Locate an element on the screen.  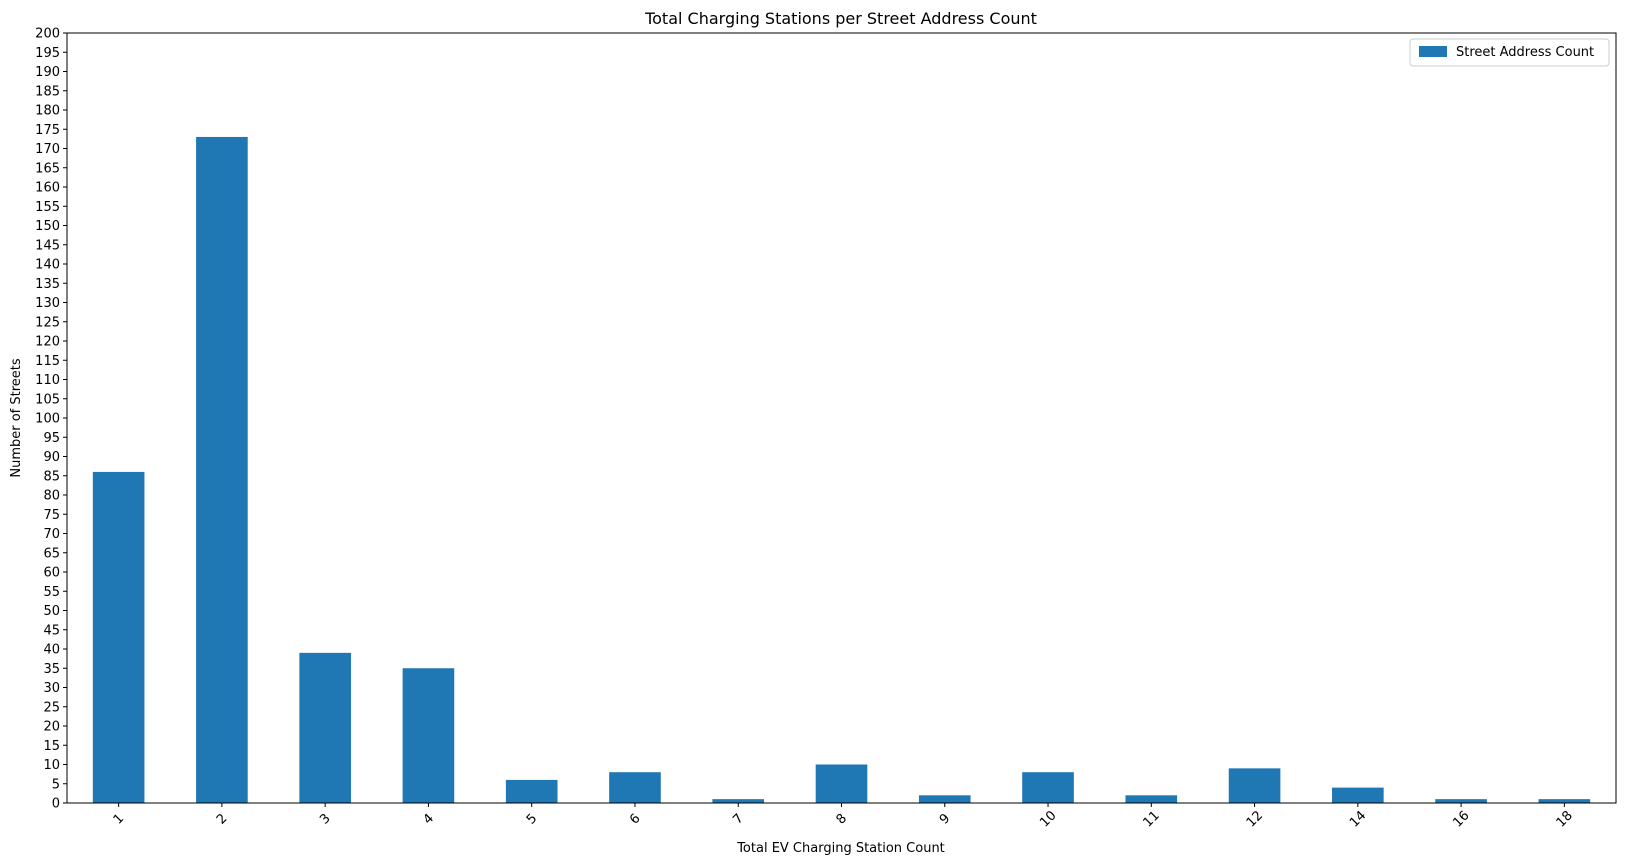
y-tick-label: 55 is located at coordinates (51, 592).